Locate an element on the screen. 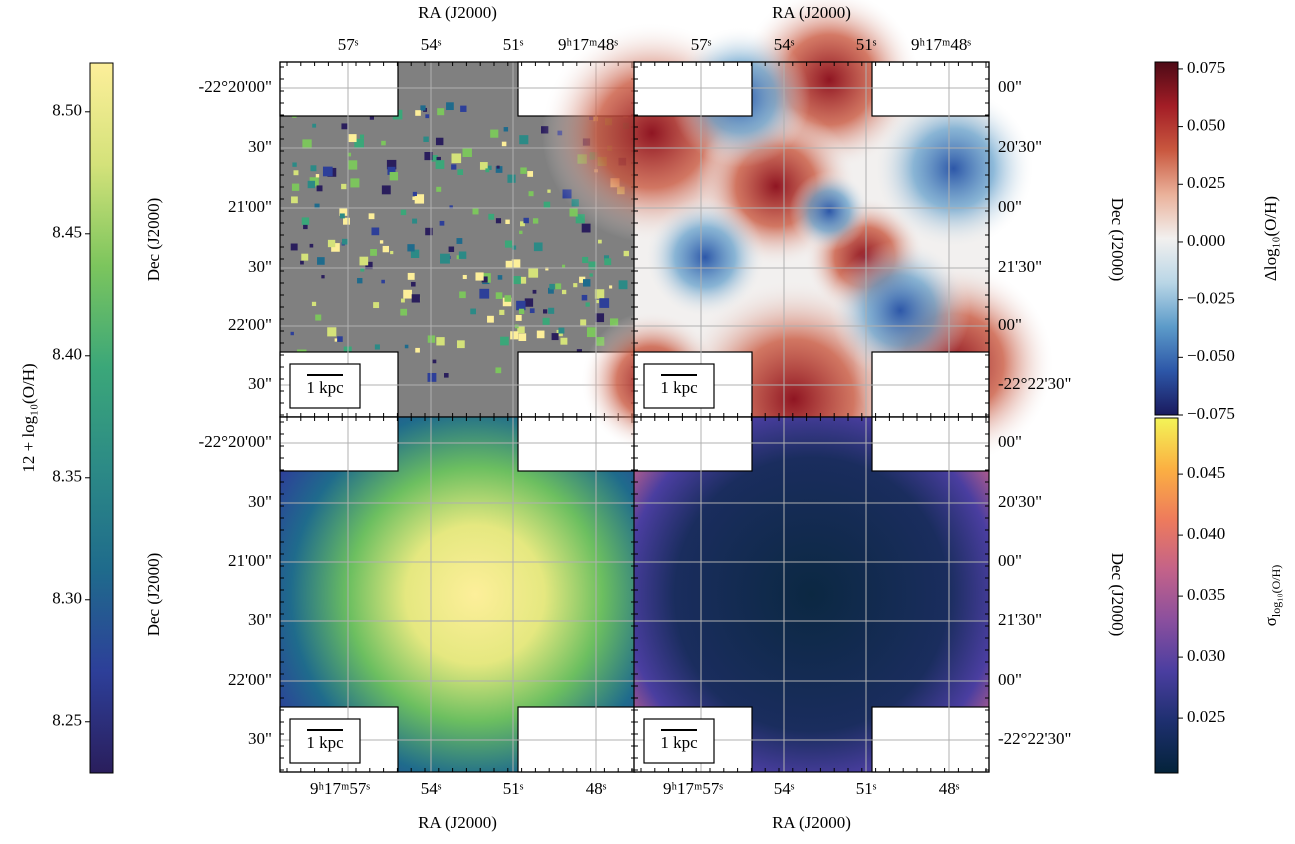 The image size is (1295, 844). panel-frame is located at coordinates (811, 594).